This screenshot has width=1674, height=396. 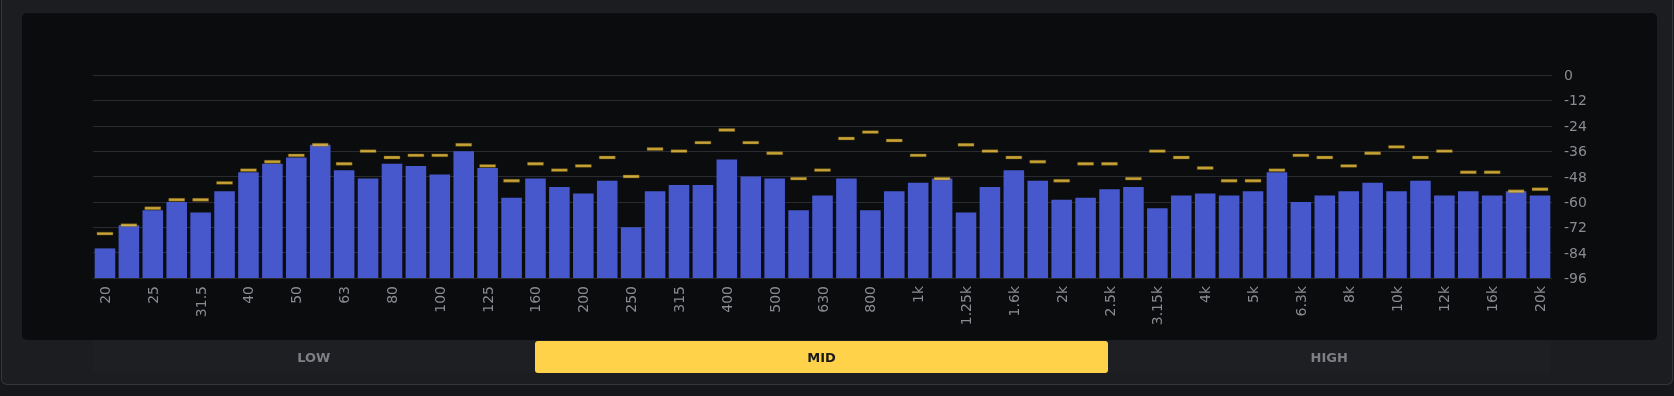 I want to click on x-tick-label: 630, so click(x=822, y=299).